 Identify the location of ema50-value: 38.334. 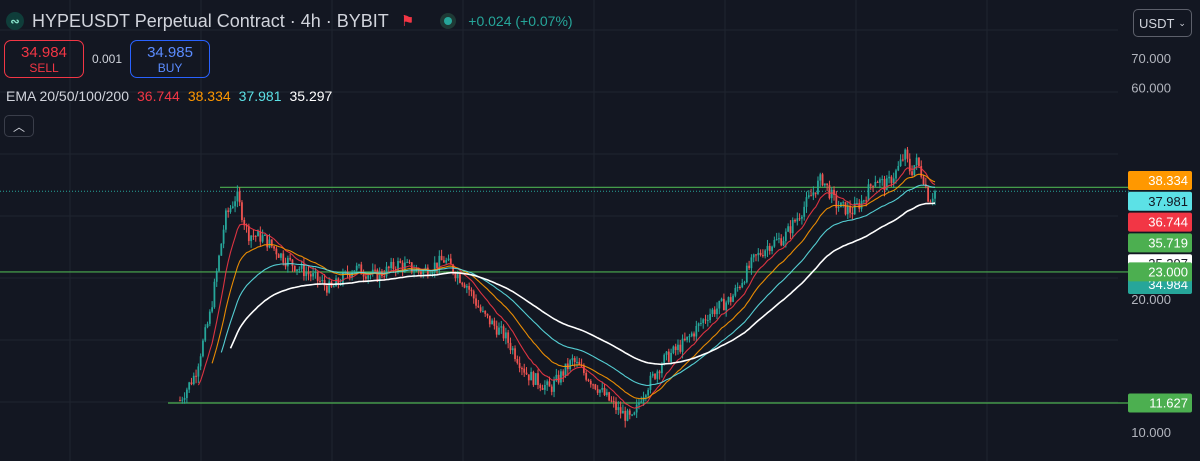
(209, 96).